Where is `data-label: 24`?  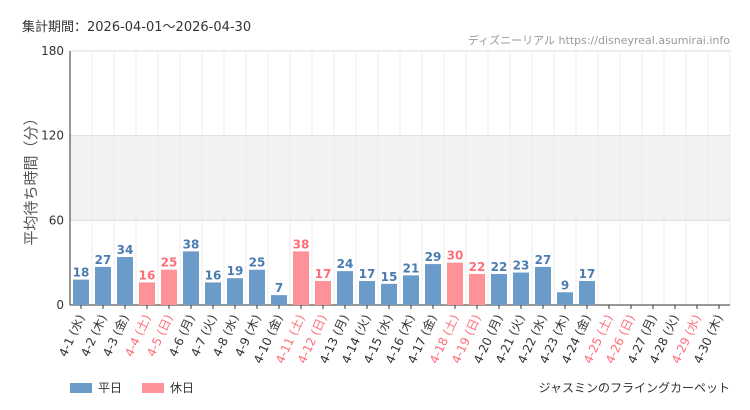 data-label: 24 is located at coordinates (345, 264).